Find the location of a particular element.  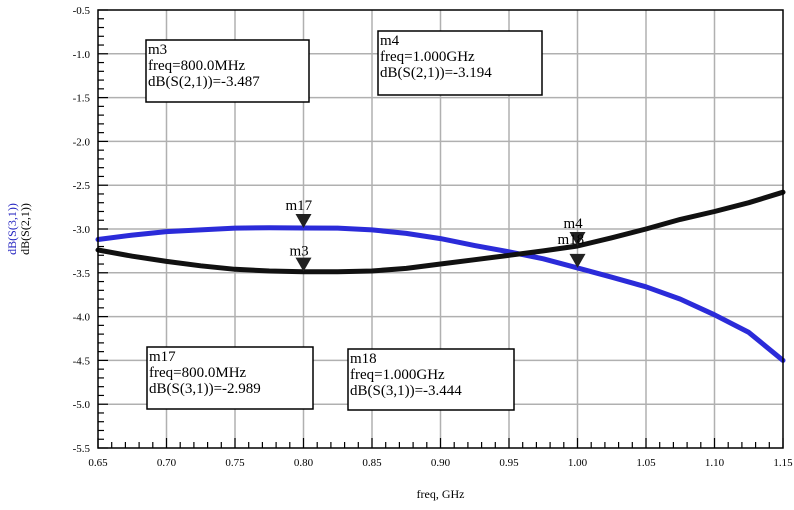

y-tick-label: -1.5 is located at coordinates (82, 99).